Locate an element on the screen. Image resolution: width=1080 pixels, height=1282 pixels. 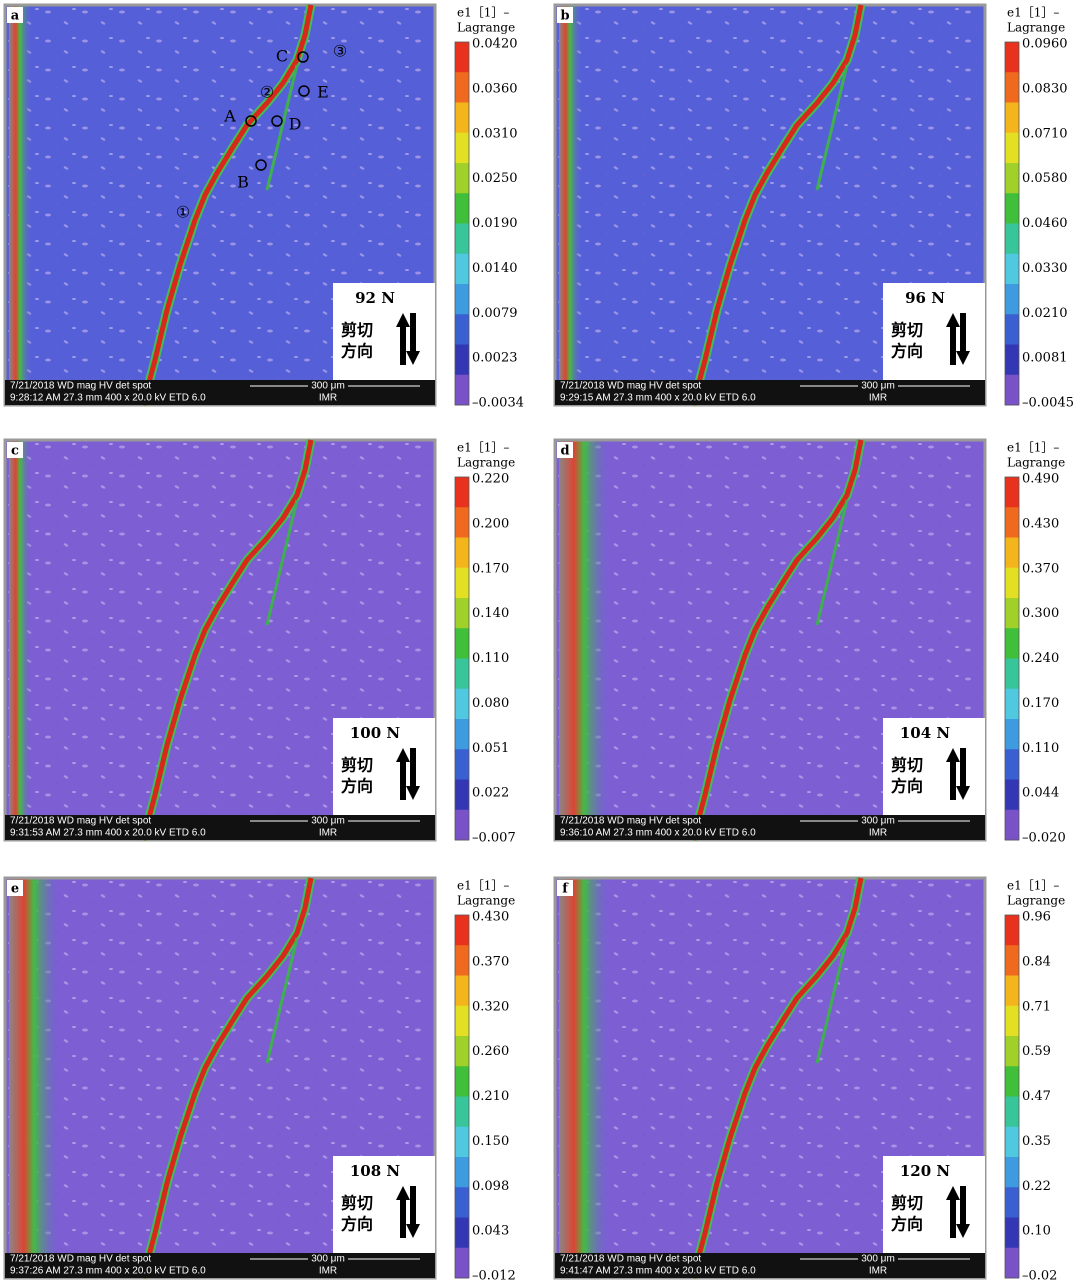
info-bottom: 9:41:47 AM 27.3 mm 400 x 20.0 kV ETD 6.0 is located at coordinates (658, 1271).